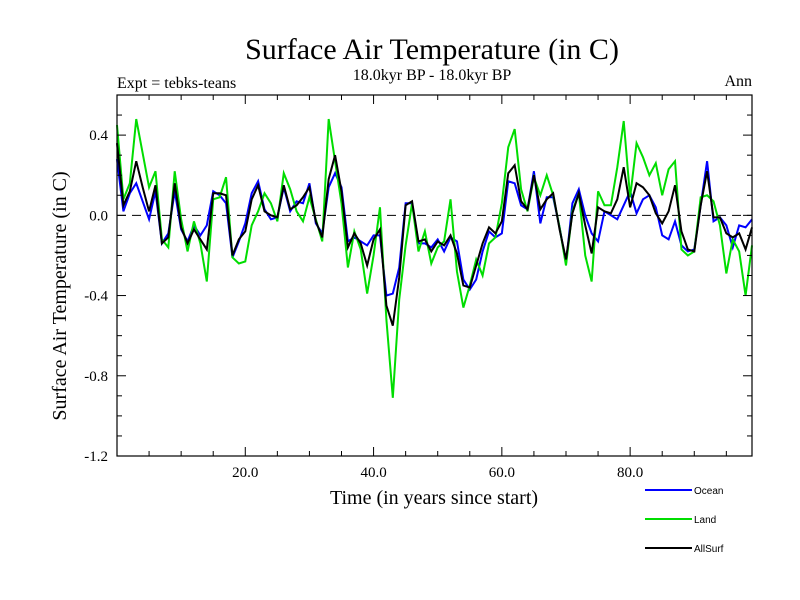  What do you see at coordinates (432, 49) in the screenshot?
I see `chart-title: Surface Air Temperature (in C)` at bounding box center [432, 49].